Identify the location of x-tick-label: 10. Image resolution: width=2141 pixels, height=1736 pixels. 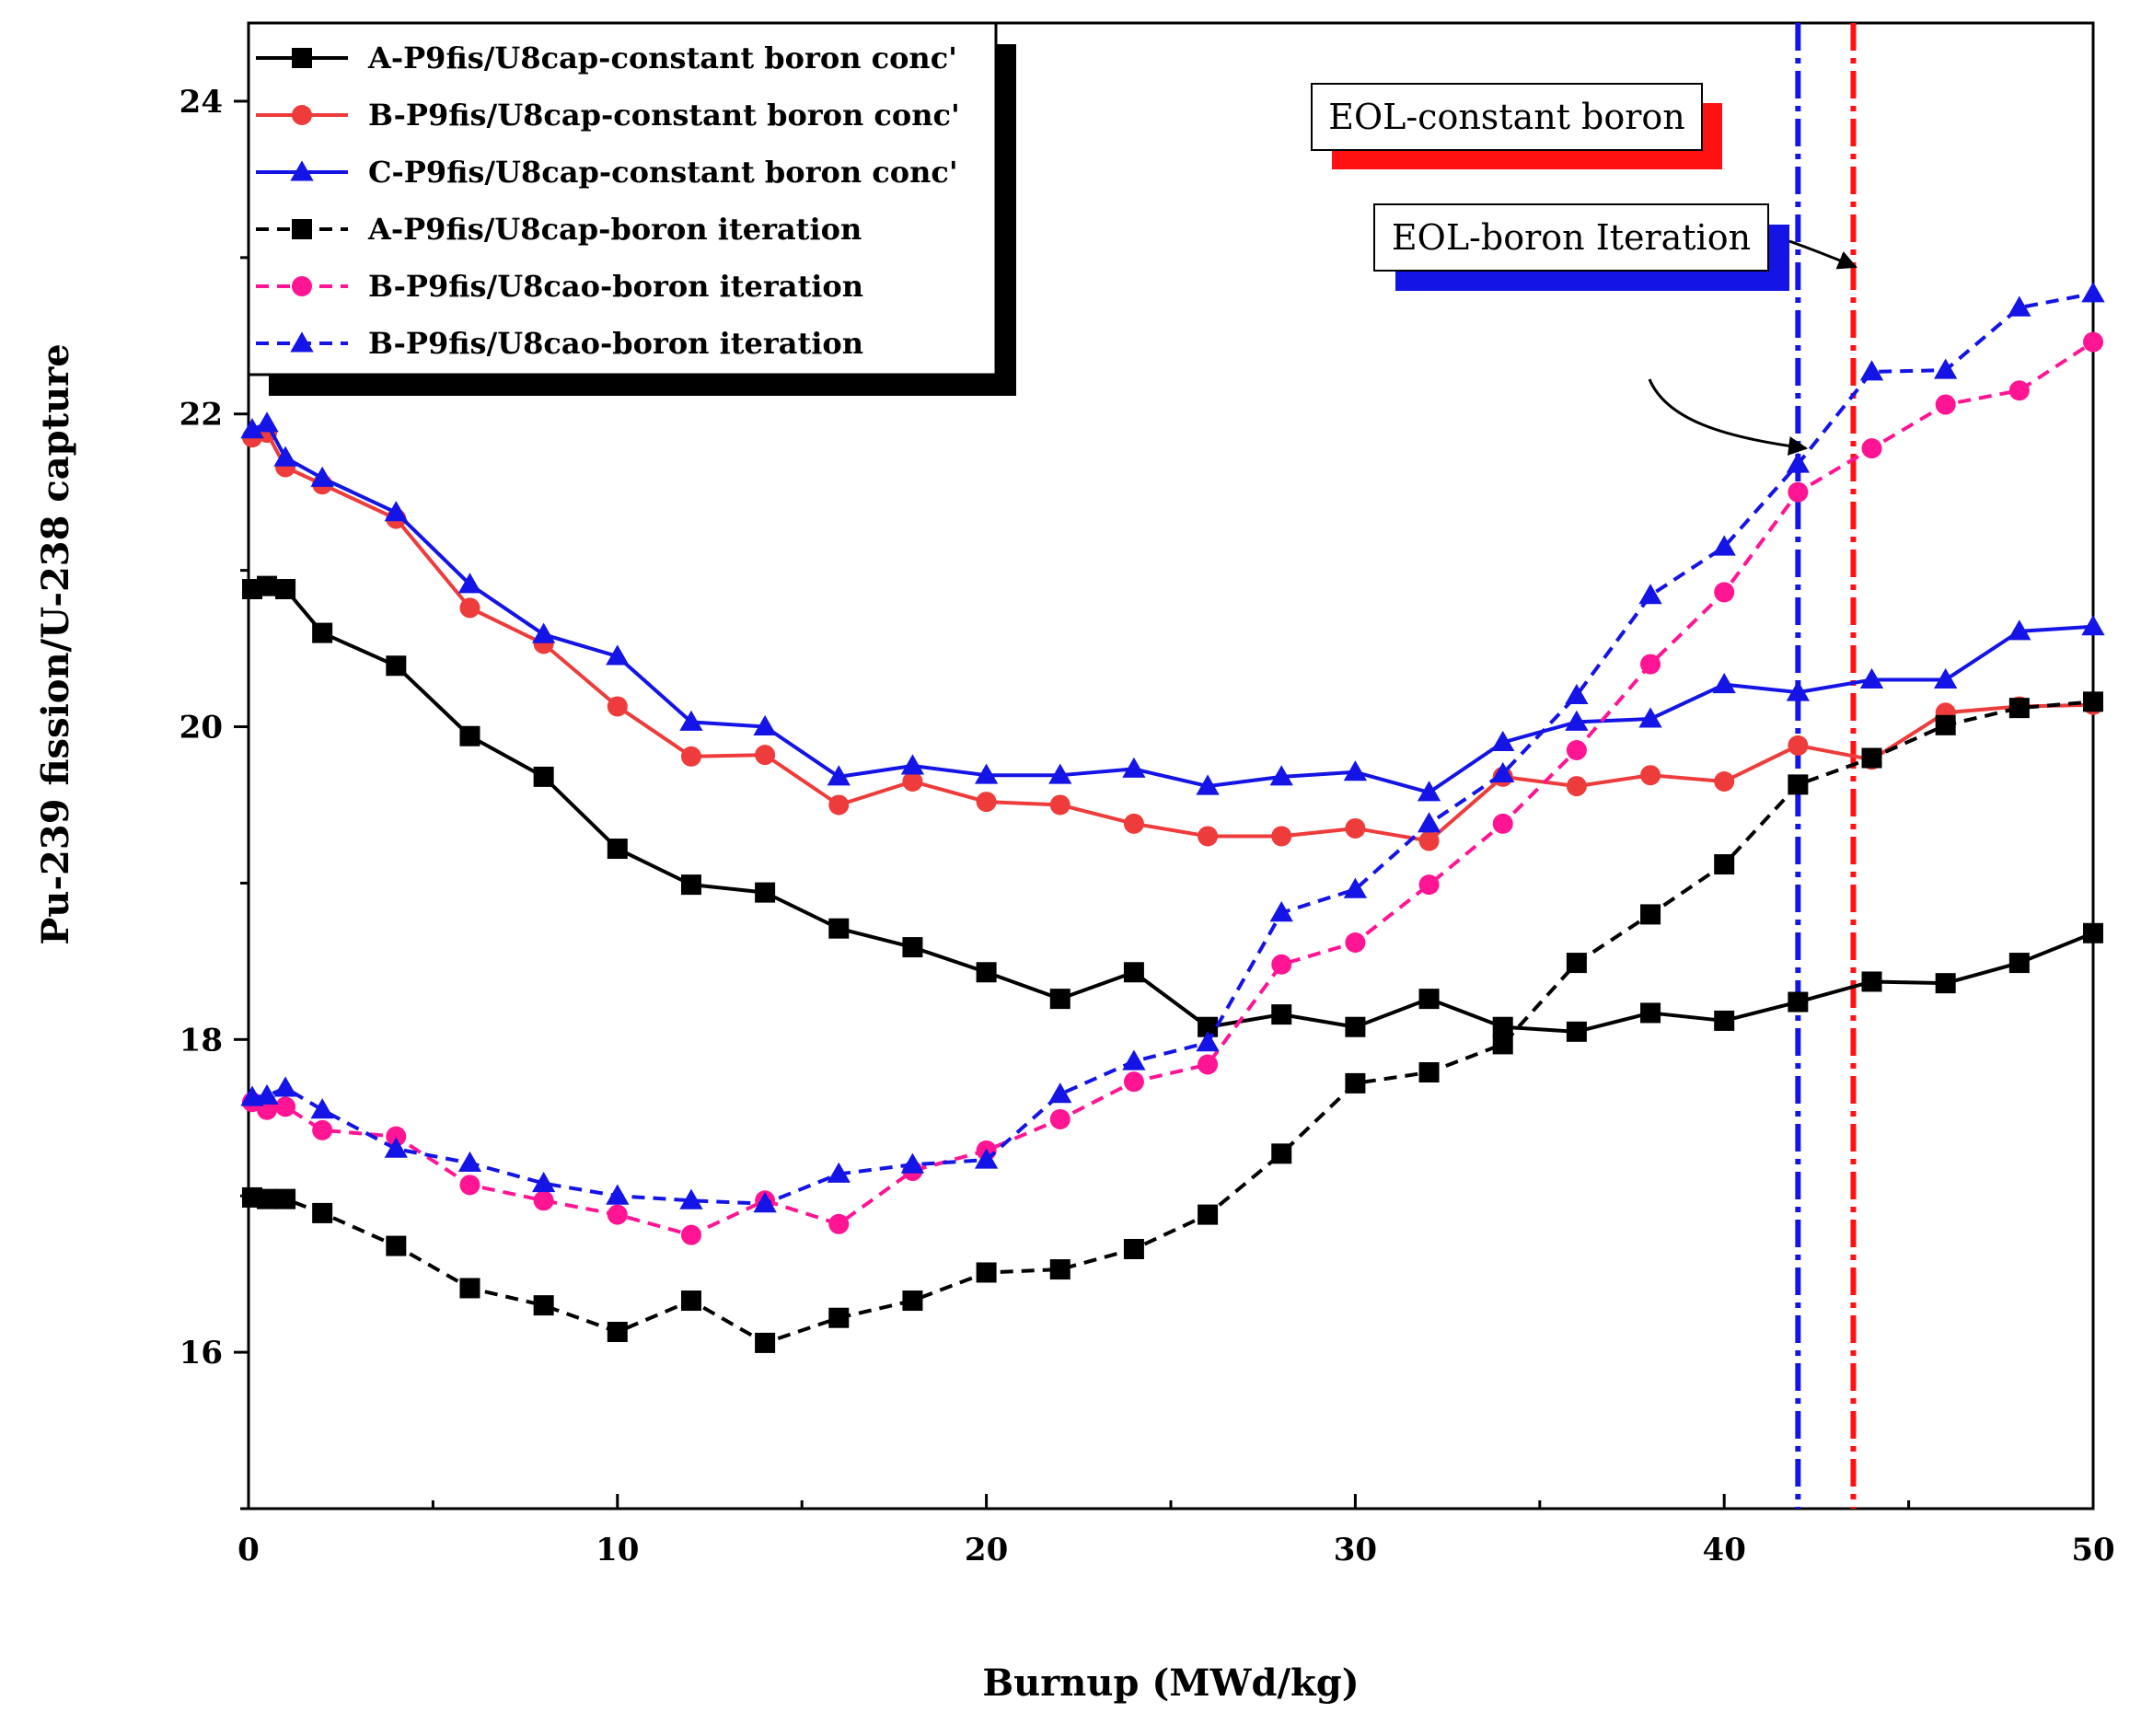
(617, 1550).